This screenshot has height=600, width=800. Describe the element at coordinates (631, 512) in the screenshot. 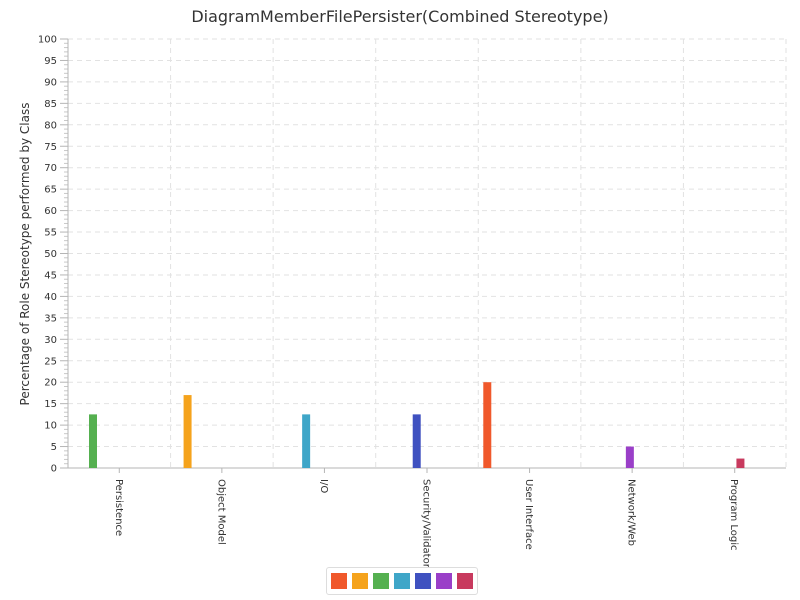

I see `x-tick-label: Network/Web` at that location.